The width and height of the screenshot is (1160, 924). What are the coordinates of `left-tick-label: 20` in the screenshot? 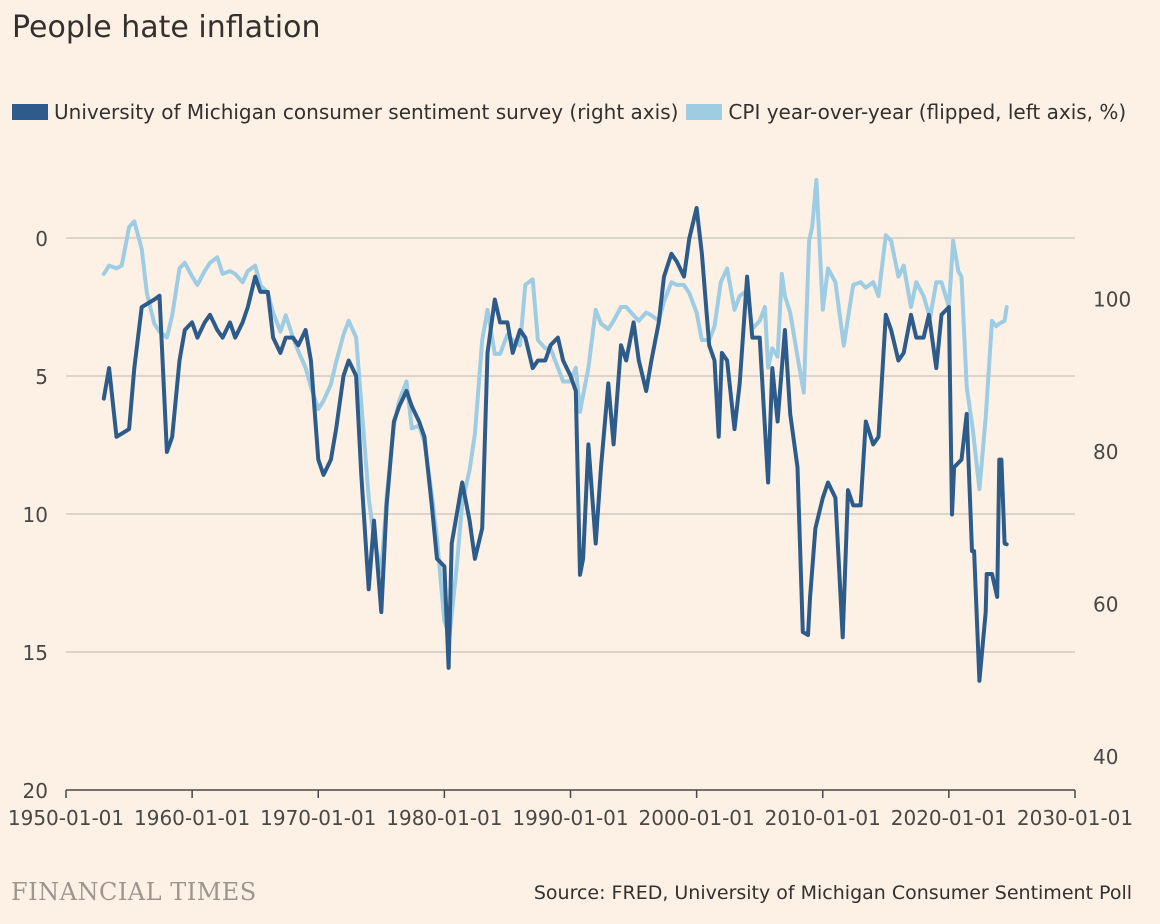 It's located at (35, 791).